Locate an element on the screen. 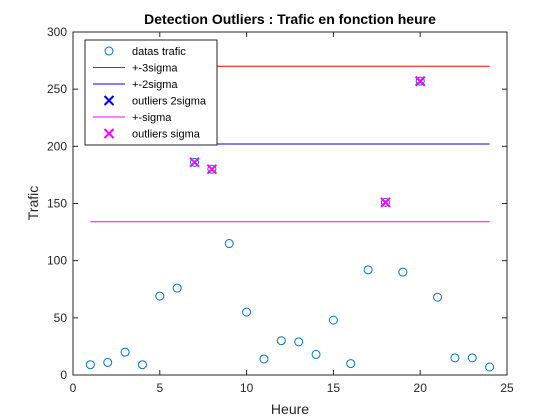  y-tick-label: 300 is located at coordinates (57, 32).